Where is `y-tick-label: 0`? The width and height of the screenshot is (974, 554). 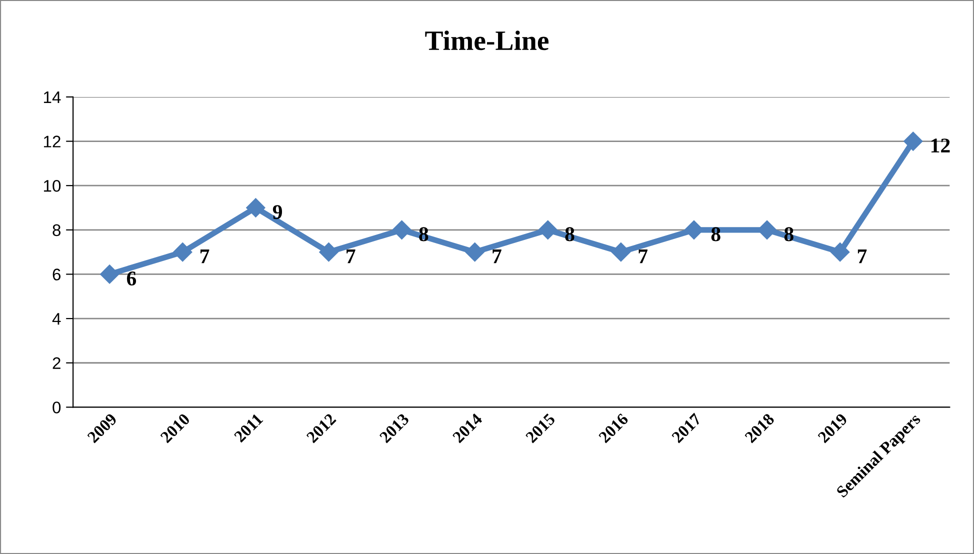
y-tick-label: 0 is located at coordinates (56, 408).